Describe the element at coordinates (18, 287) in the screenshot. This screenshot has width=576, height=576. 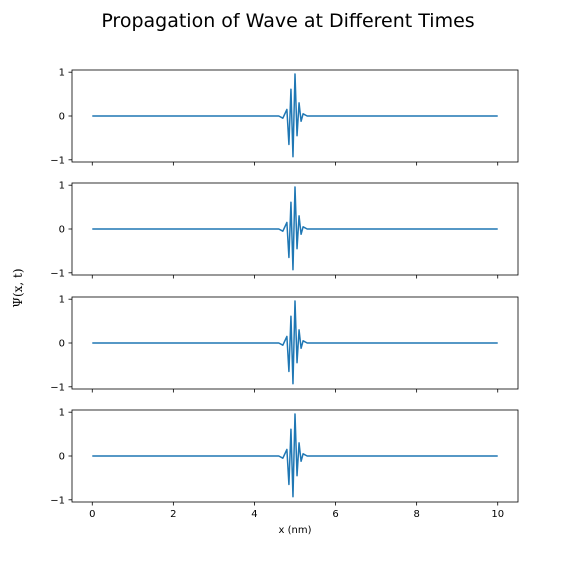
I see `y-axis-label: Ψ(x, t)` at that location.